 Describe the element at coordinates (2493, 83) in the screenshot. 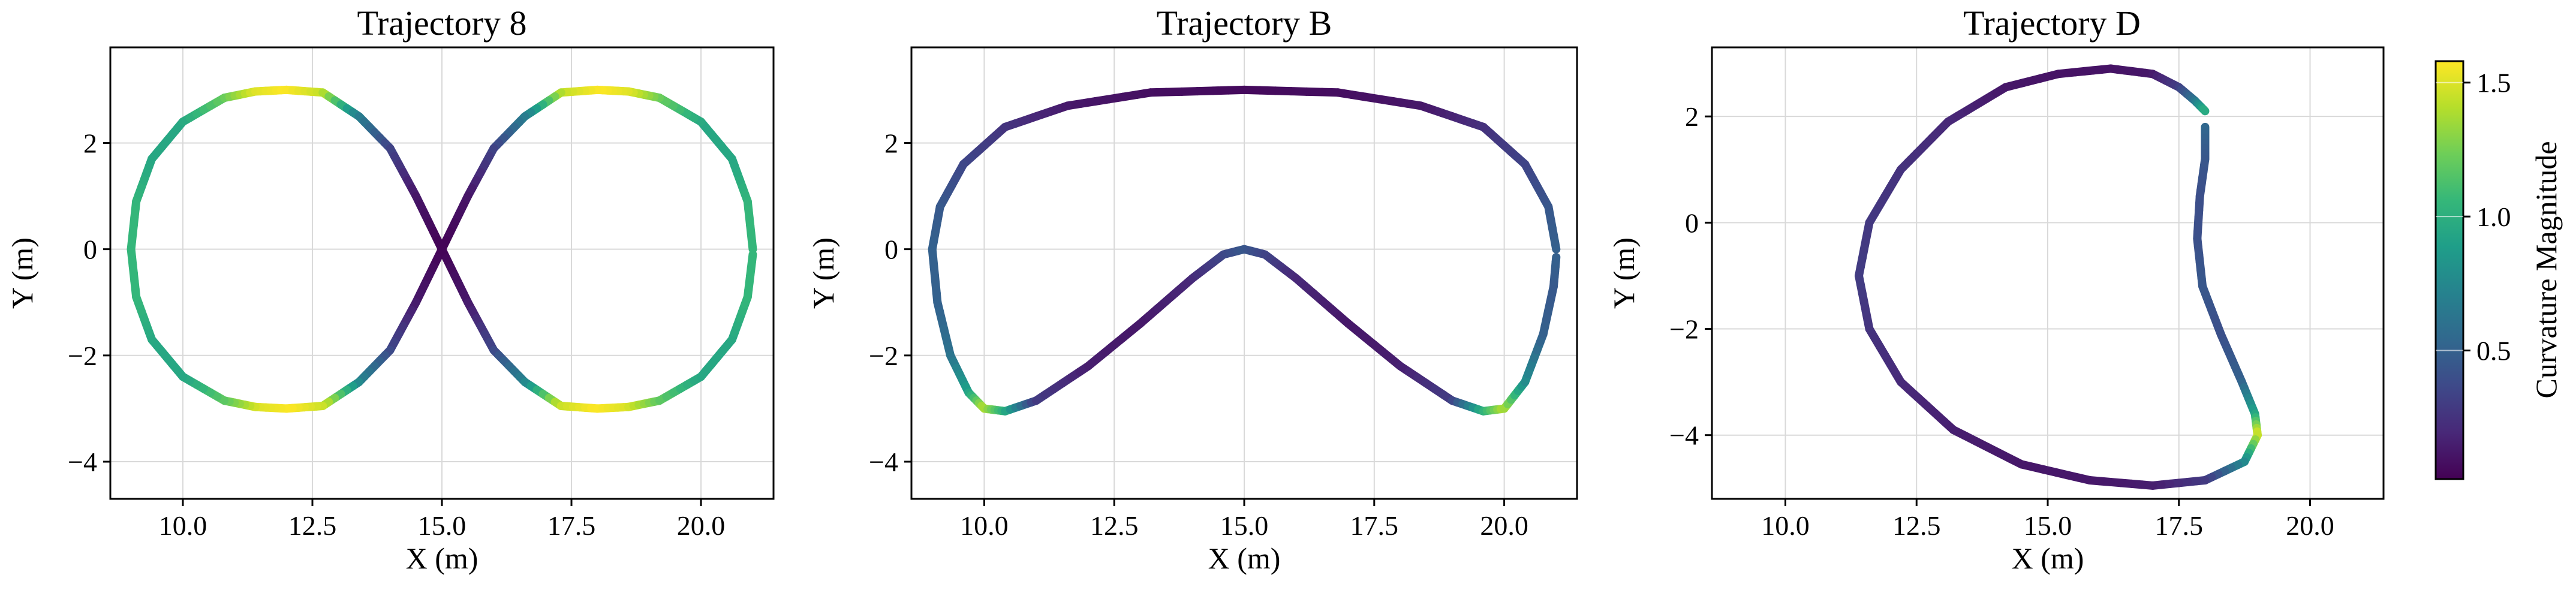

I see `colorbar-tick-label: 1.5` at that location.